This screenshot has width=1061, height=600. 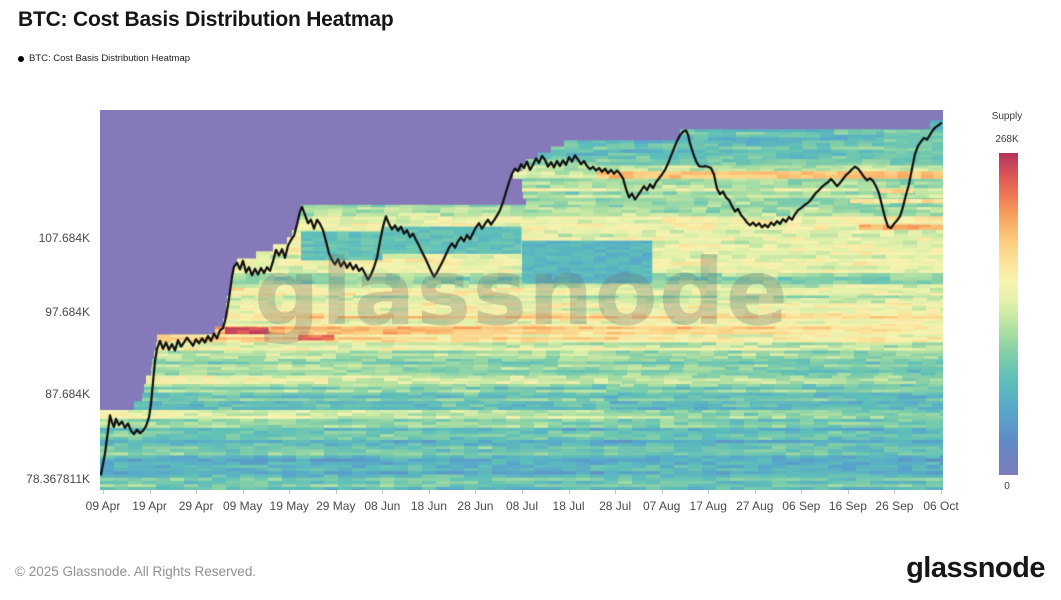 What do you see at coordinates (64, 237) in the screenshot?
I see `y-axis-tick-label: 107.684K` at bounding box center [64, 237].